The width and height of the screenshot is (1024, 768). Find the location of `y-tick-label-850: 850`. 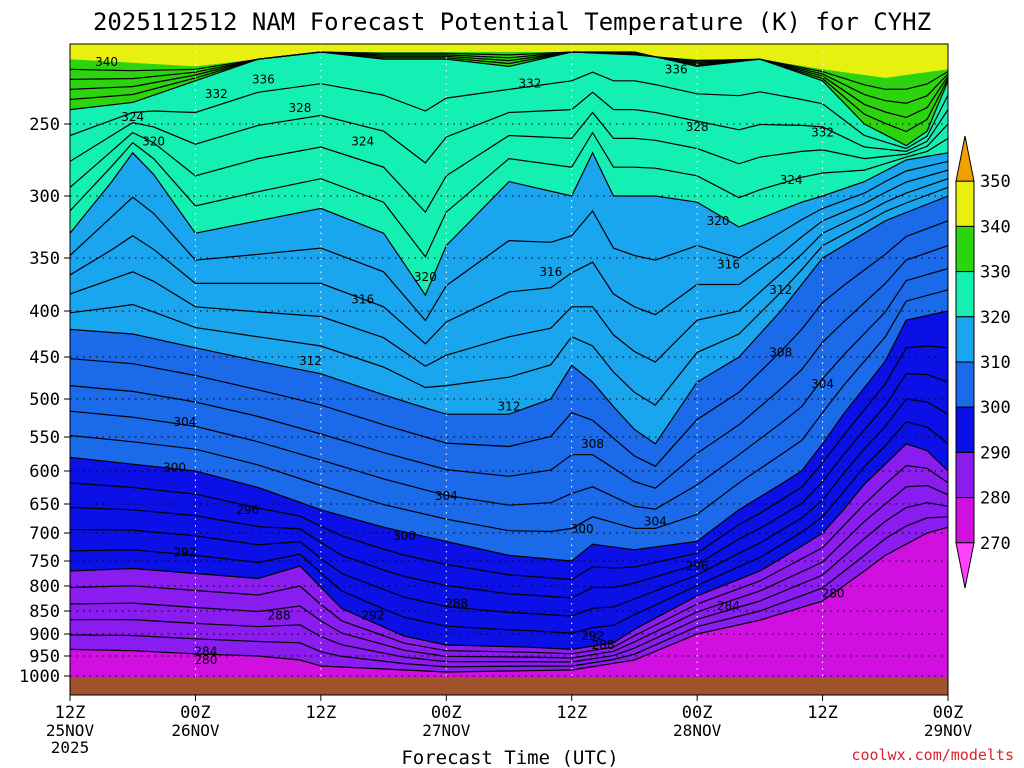

y-tick-label-850: 850 is located at coordinates (44, 612).